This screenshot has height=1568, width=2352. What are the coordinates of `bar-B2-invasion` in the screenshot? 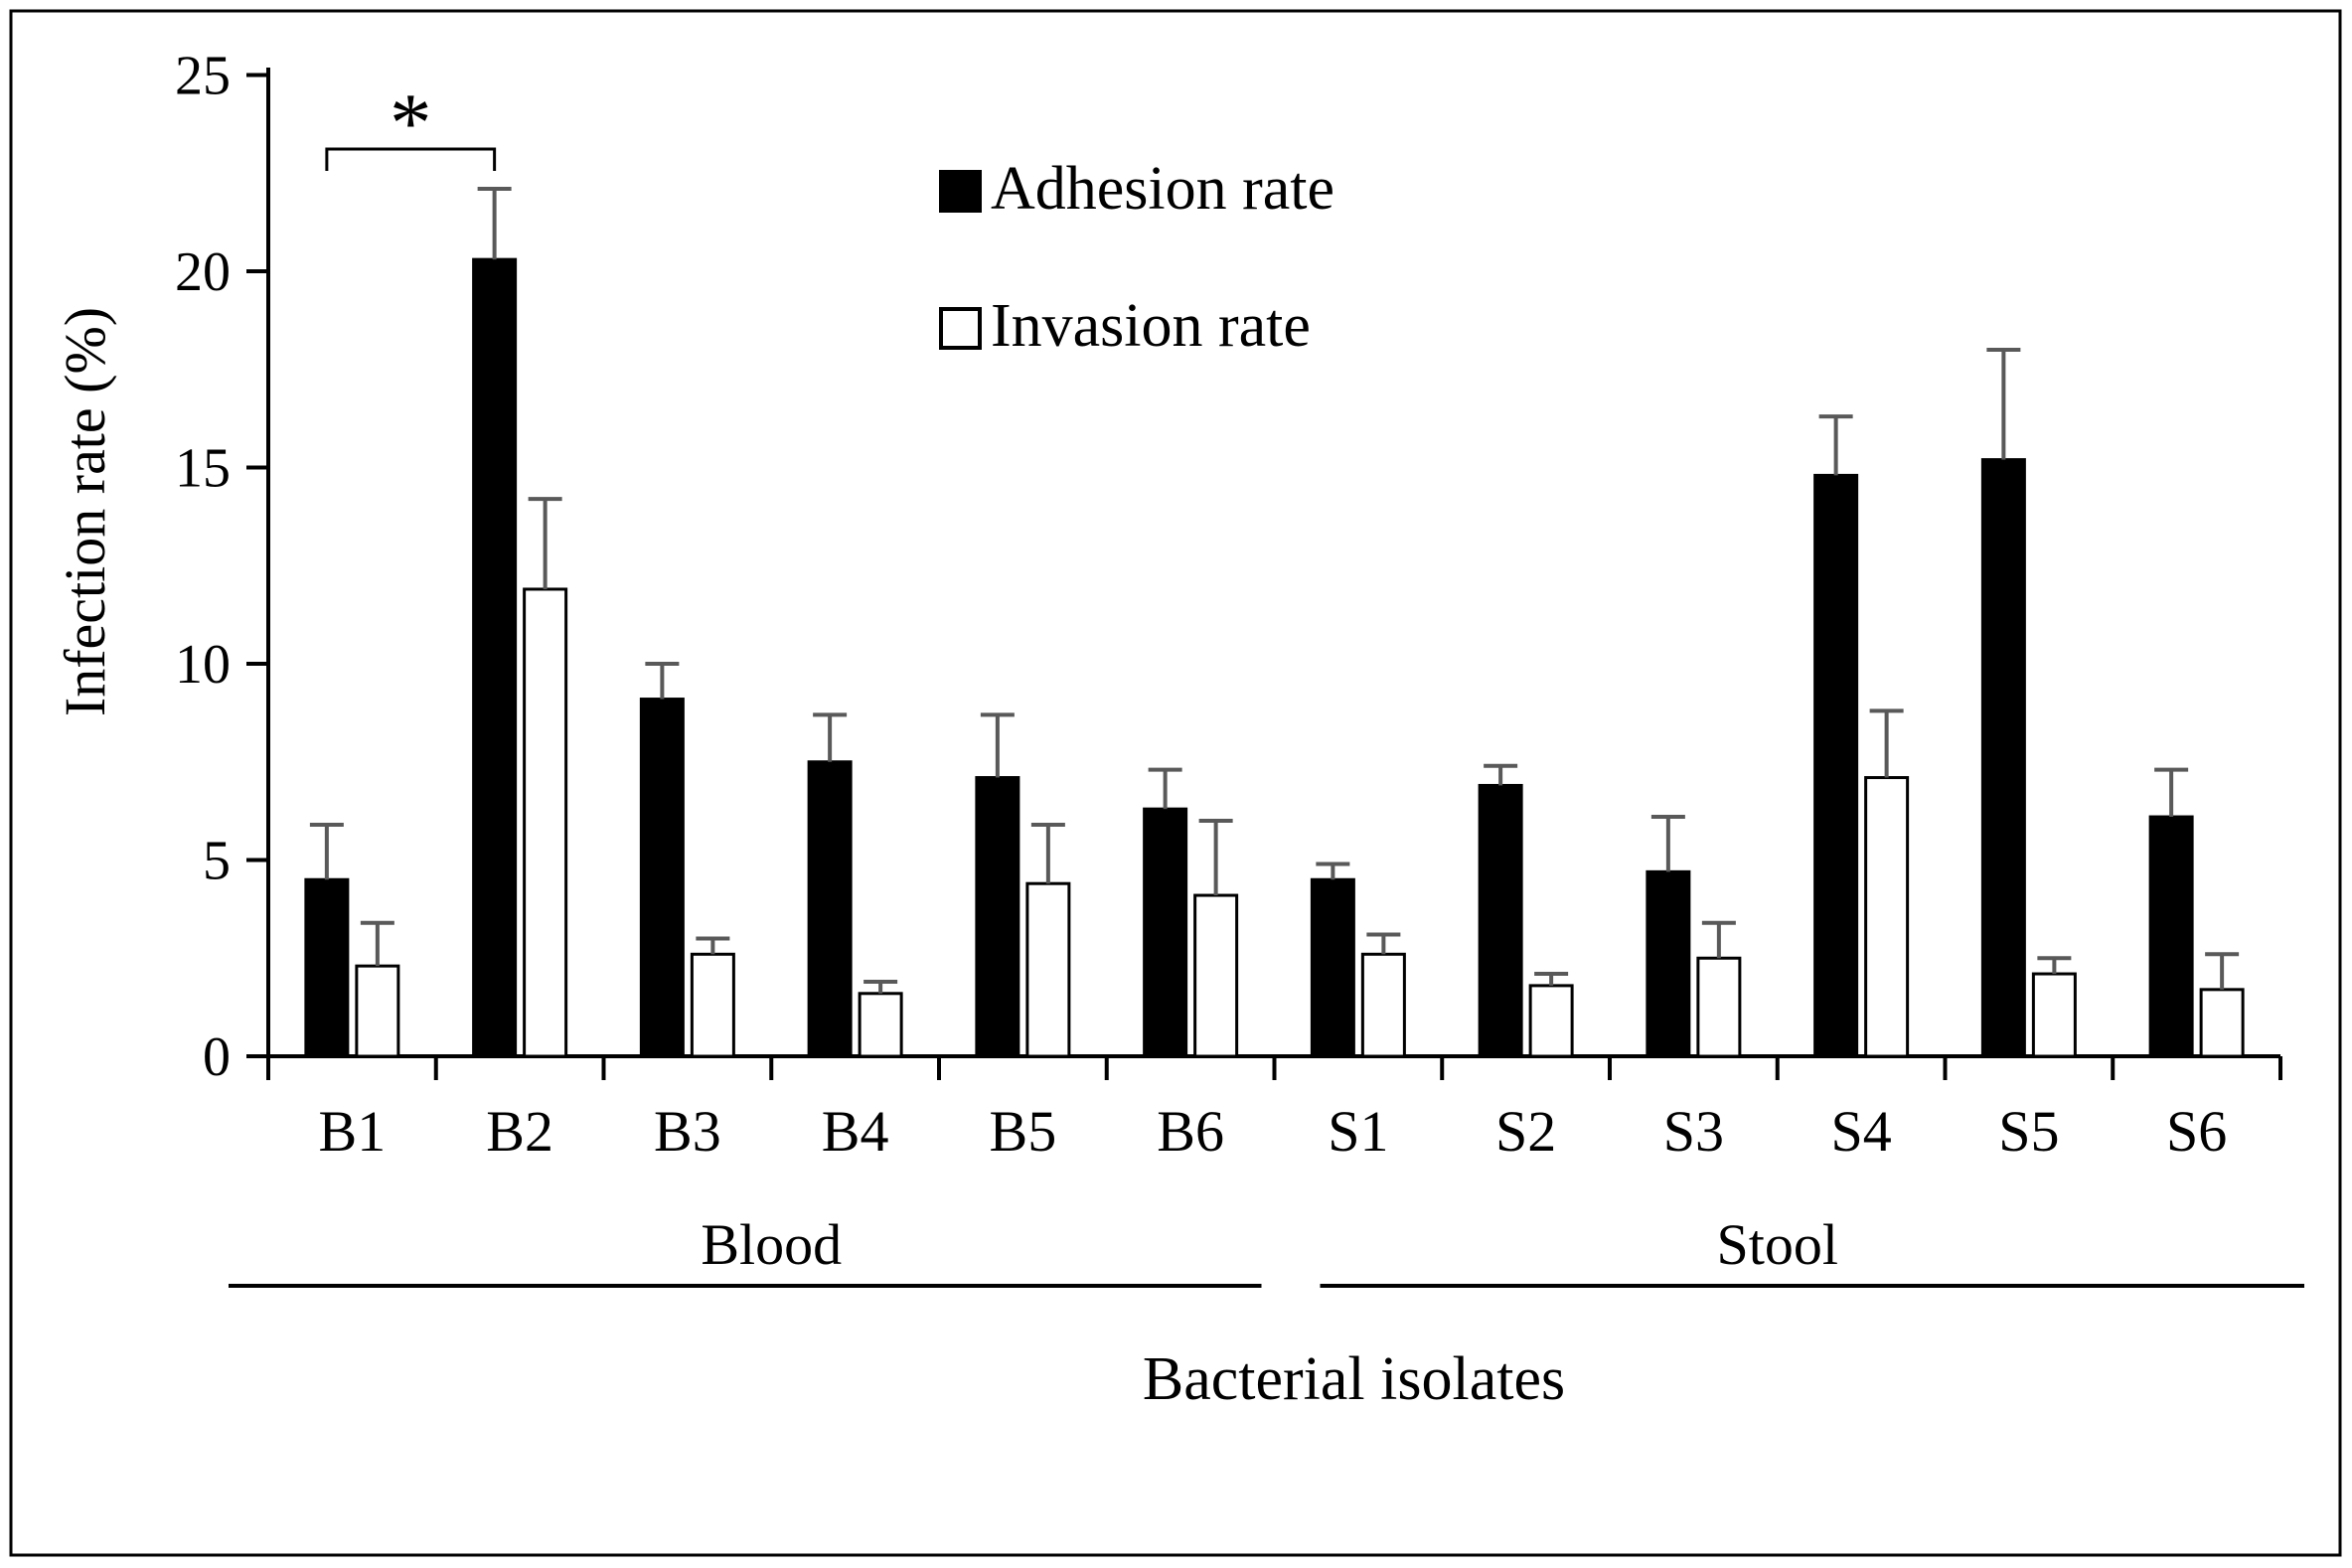 It's located at (546, 822).